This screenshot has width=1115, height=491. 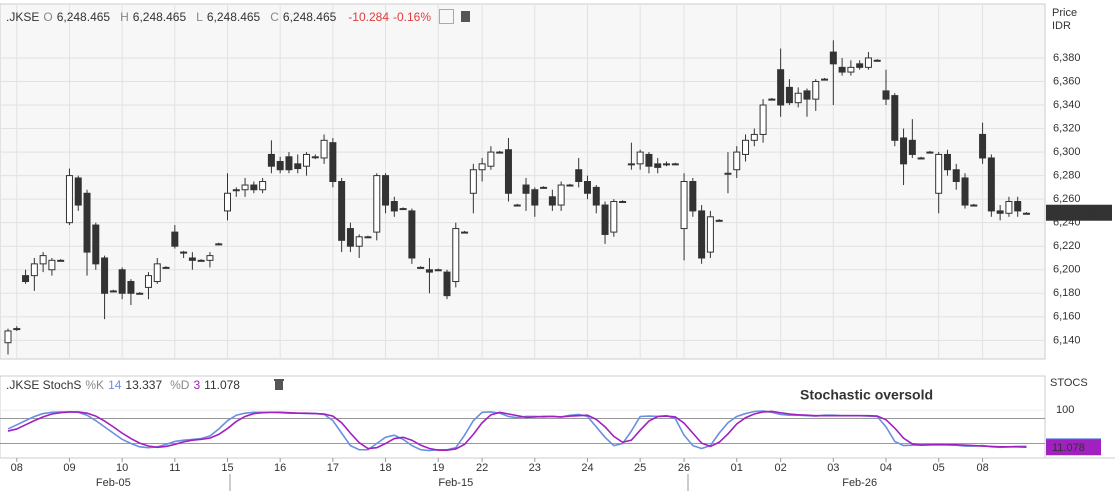 I want to click on y-tick-label: 6,340, so click(x=1067, y=105).